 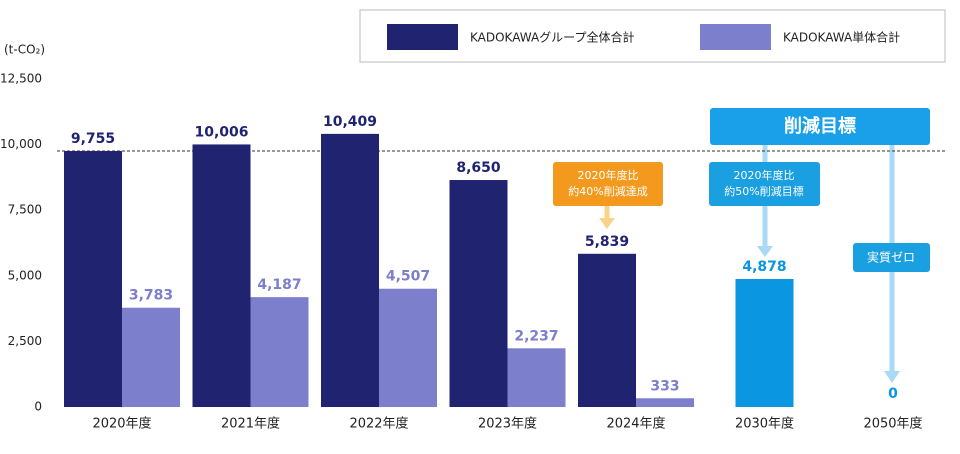 What do you see at coordinates (350, 122) in the screenshot?
I see `value-label: 10,409` at bounding box center [350, 122].